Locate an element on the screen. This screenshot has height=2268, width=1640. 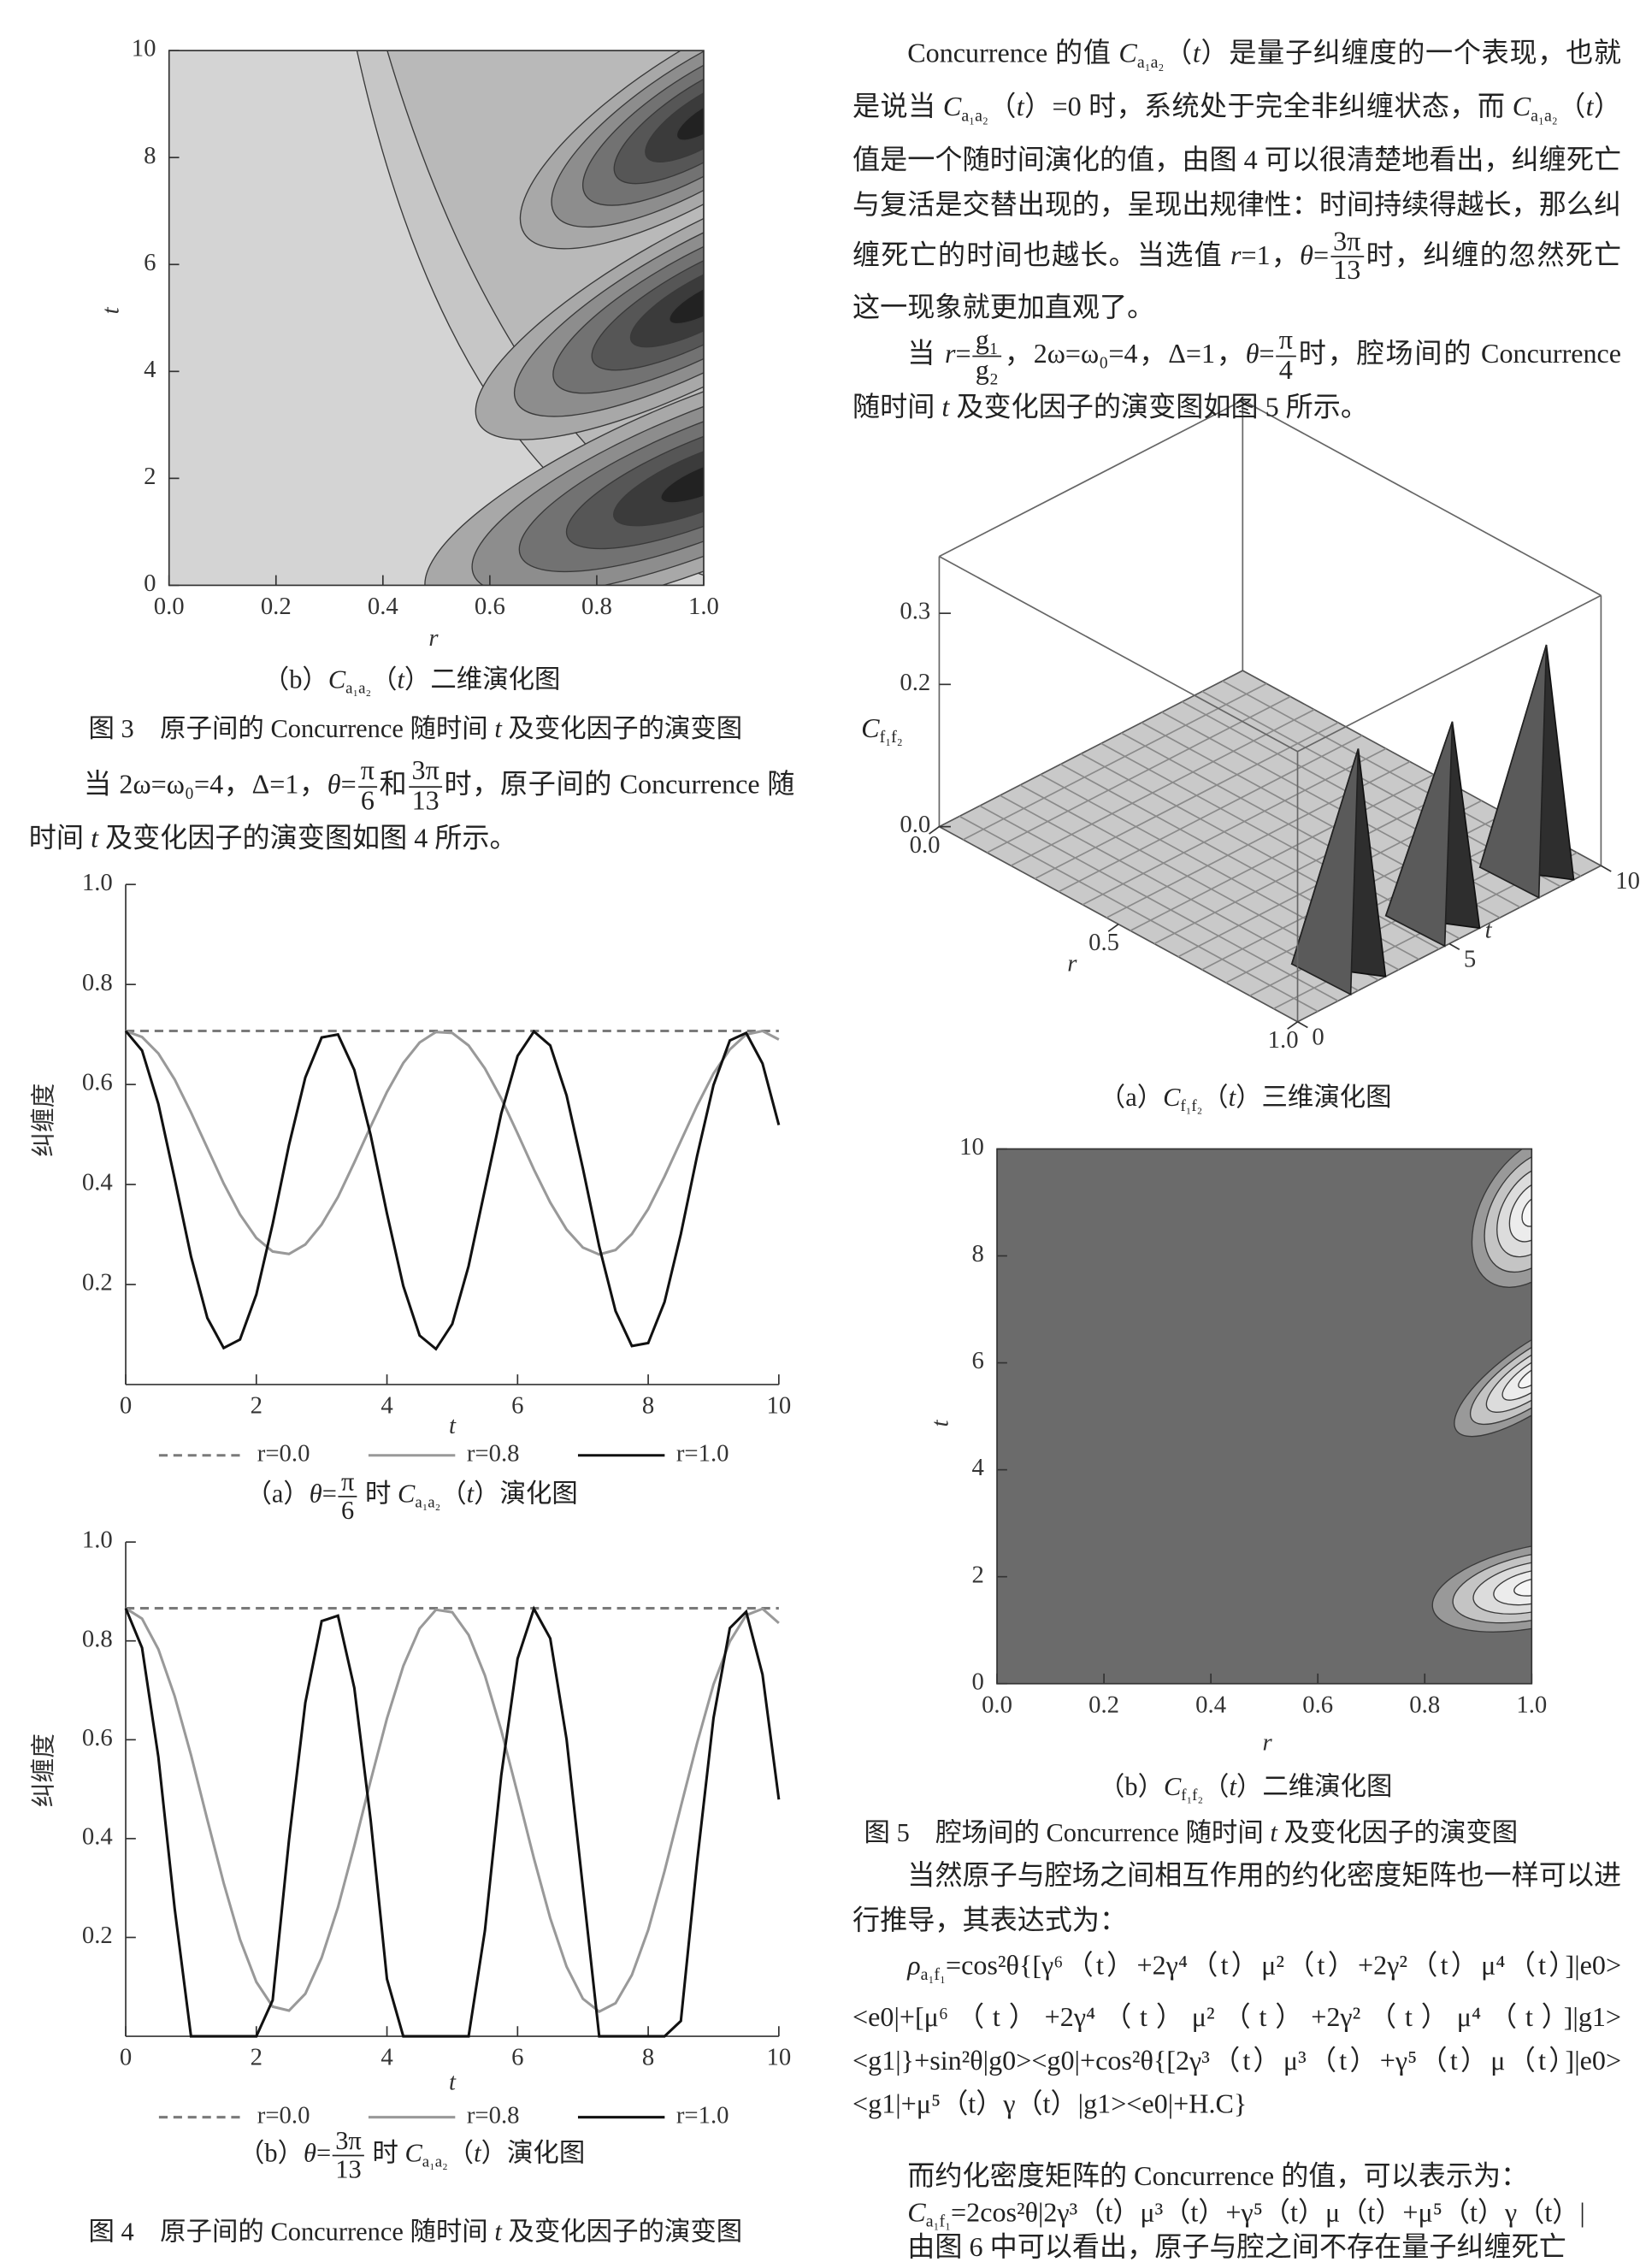
z-tick-label: 0.0 is located at coordinates (915, 824).